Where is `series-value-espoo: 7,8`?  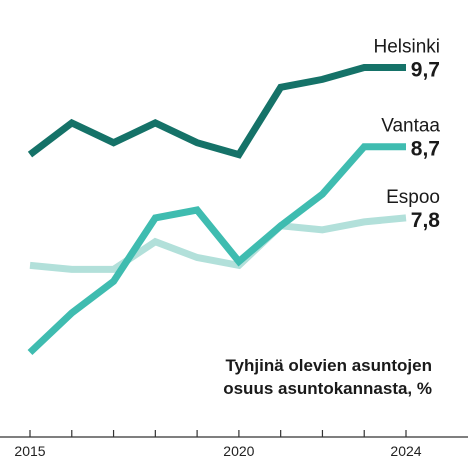
series-value-espoo: 7,8 is located at coordinates (426, 220).